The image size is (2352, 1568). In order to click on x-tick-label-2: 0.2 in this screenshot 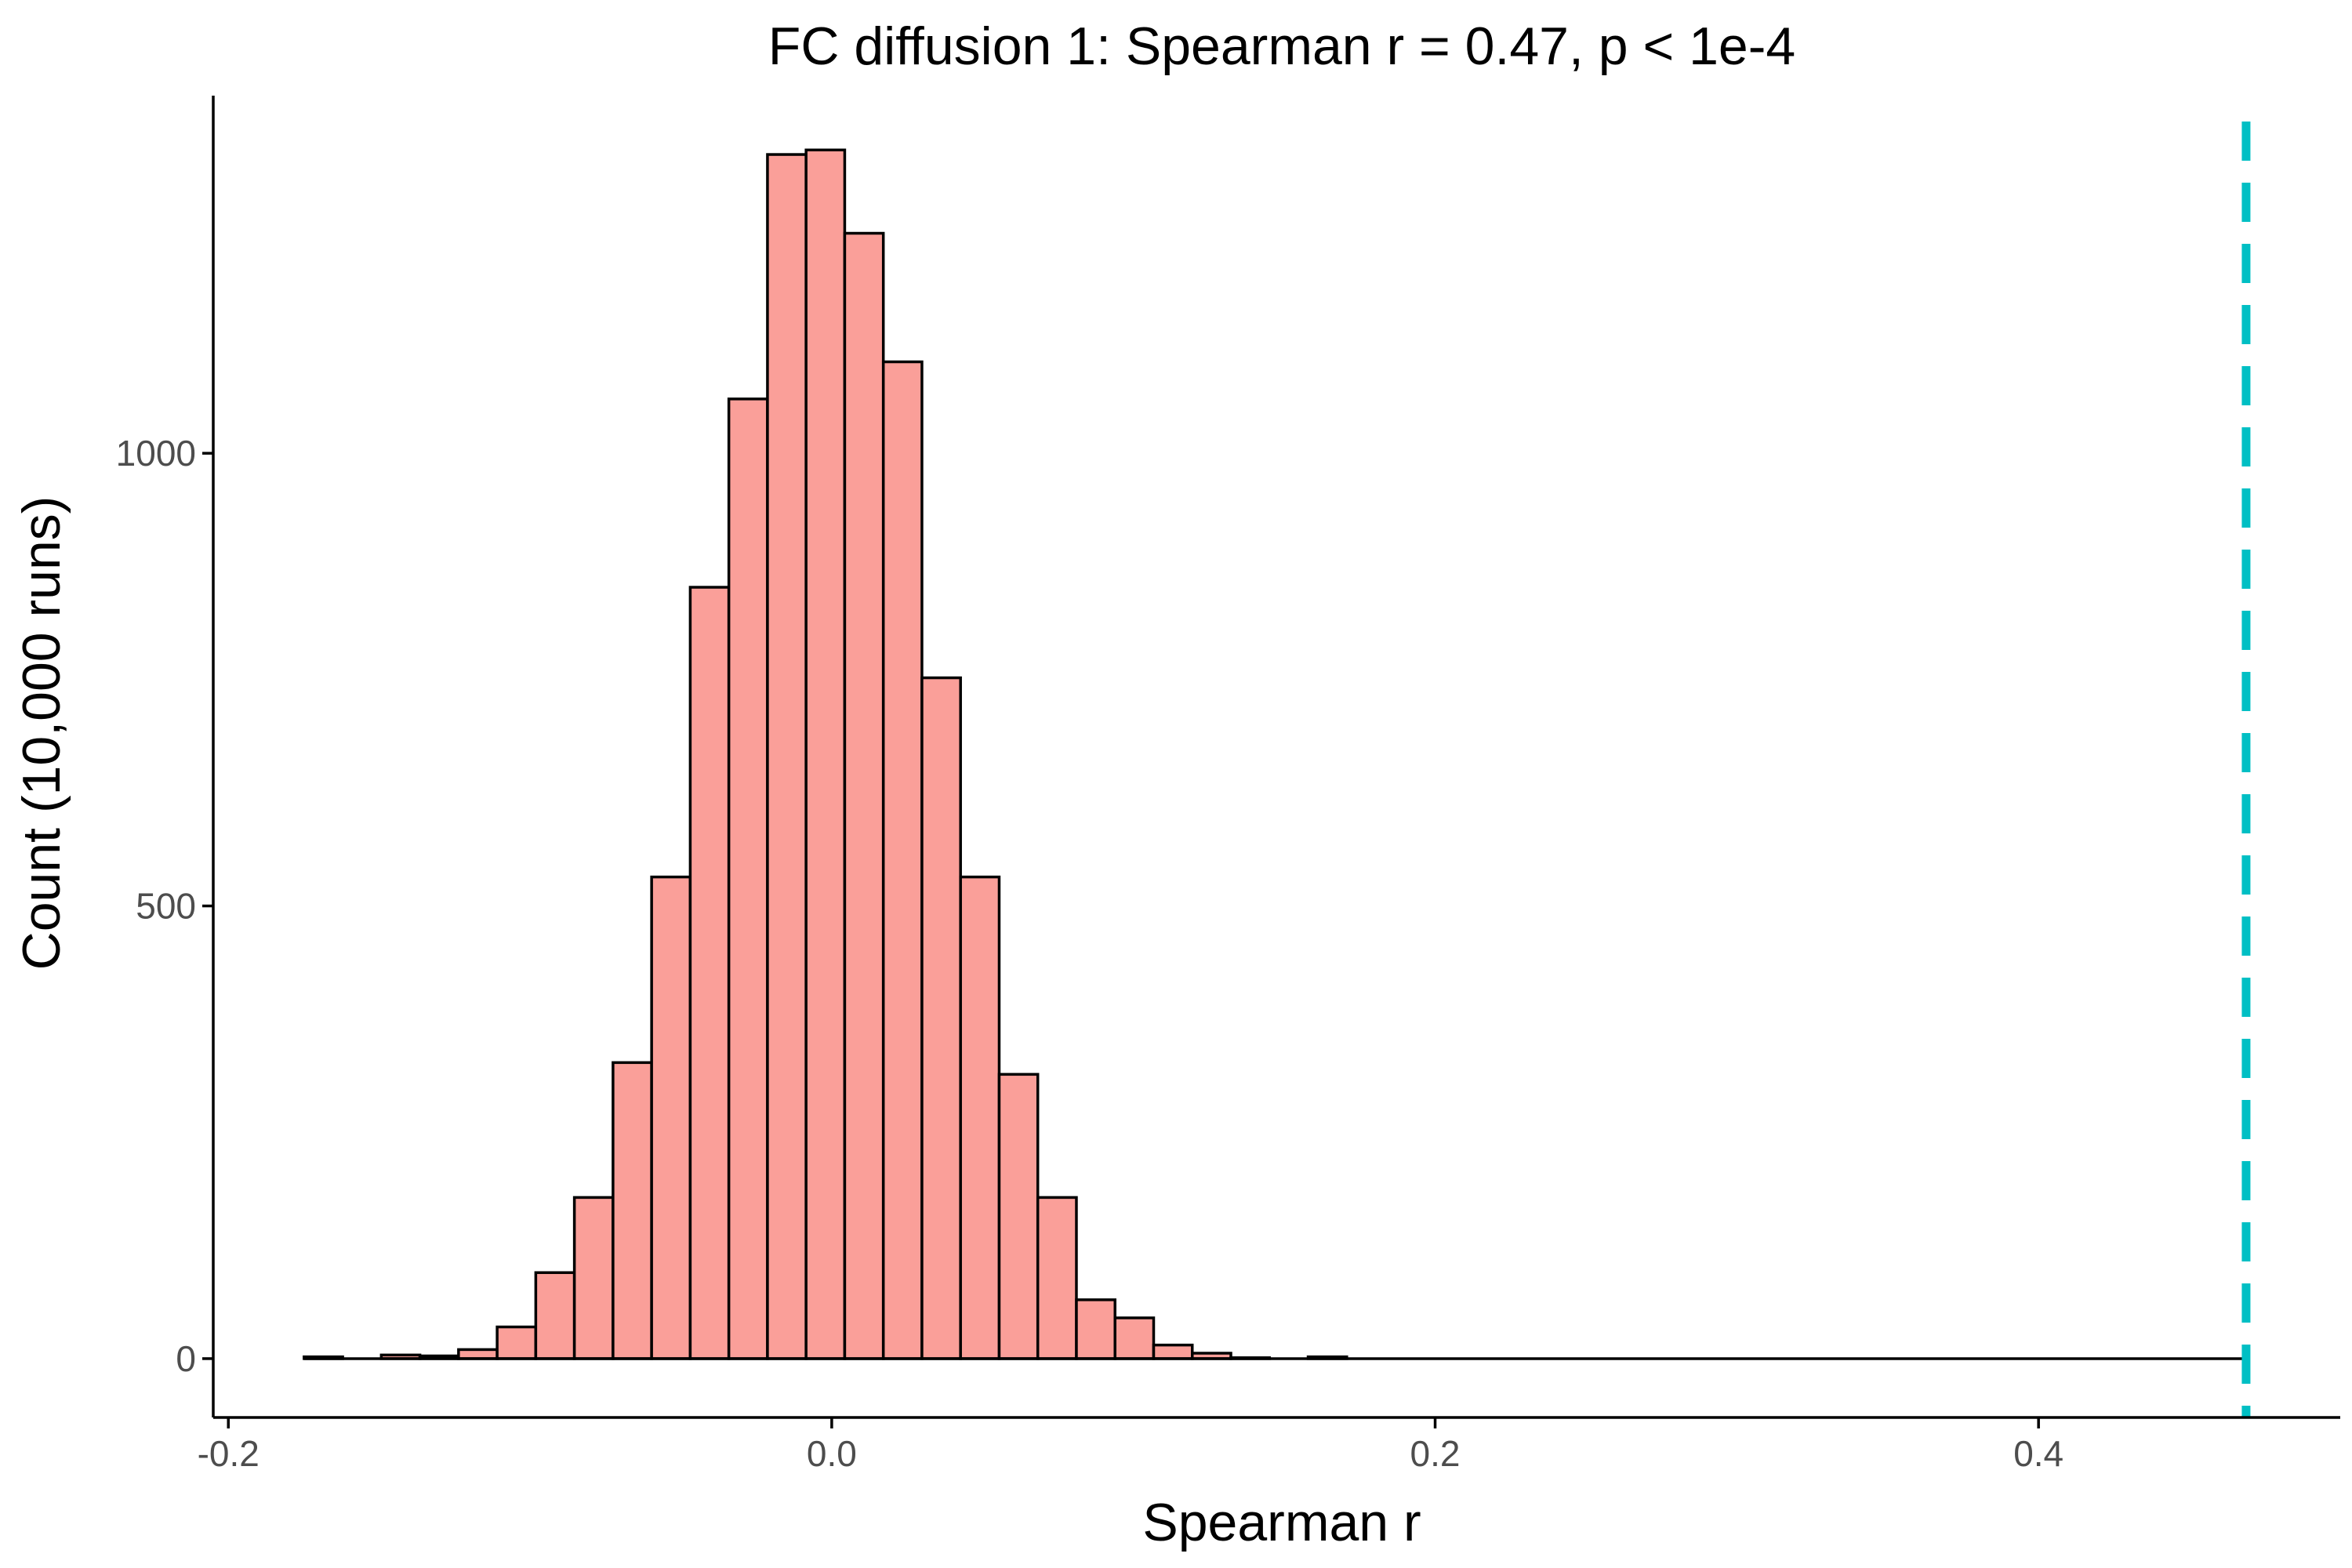, I will do `click(1435, 1453)`.